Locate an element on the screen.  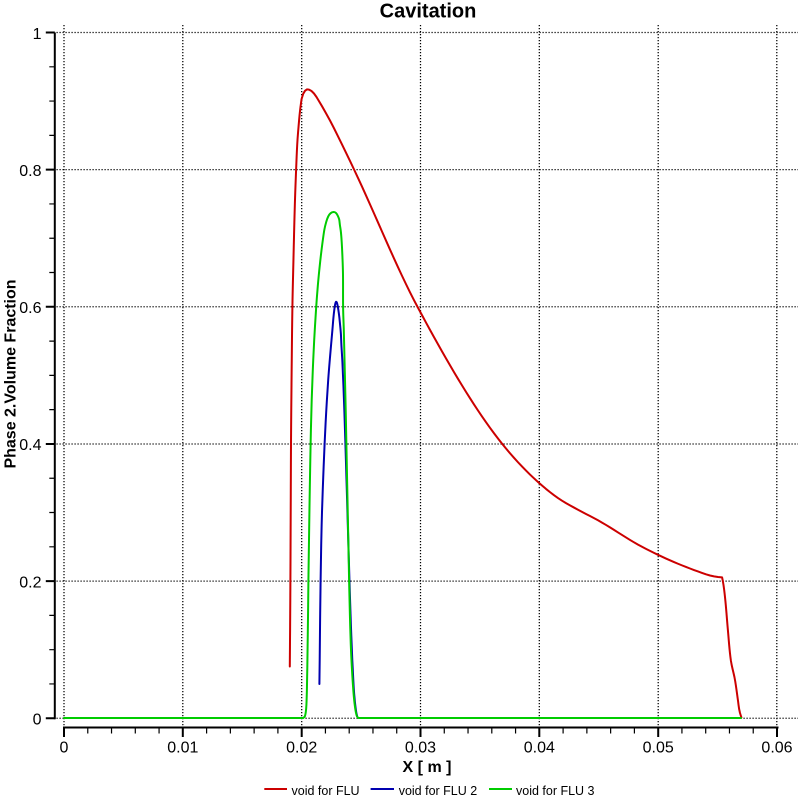
svg-text: 0.02 is located at coordinates (301, 748).